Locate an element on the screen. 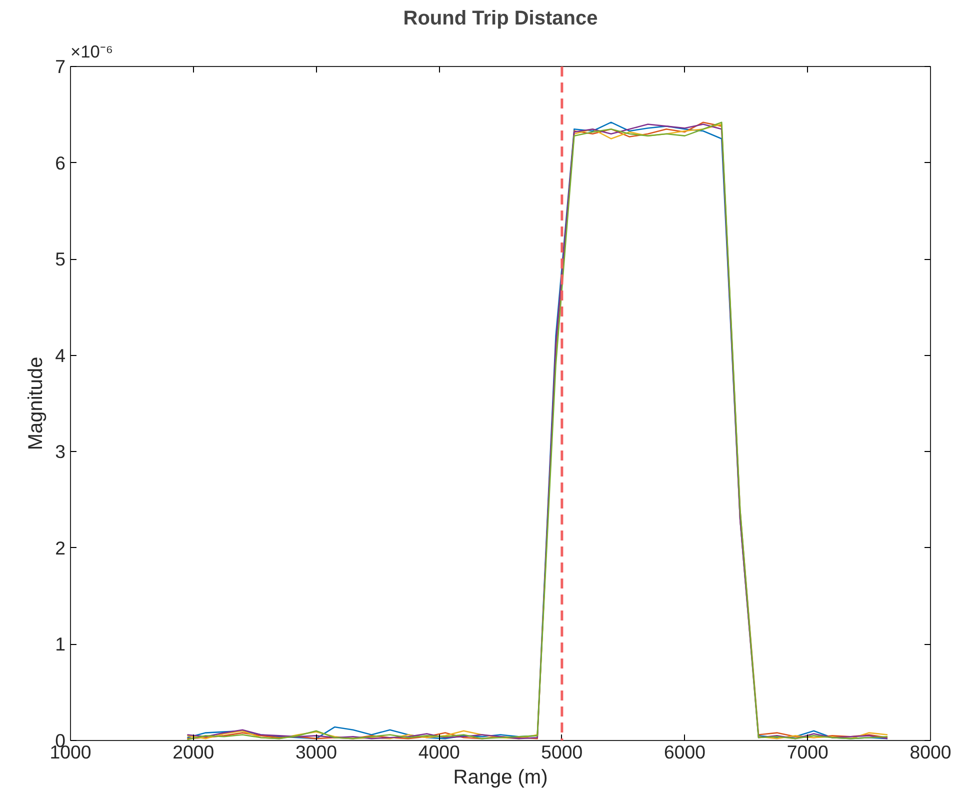 The width and height of the screenshot is (972, 806). x-tick-label: 4000 is located at coordinates (439, 752).